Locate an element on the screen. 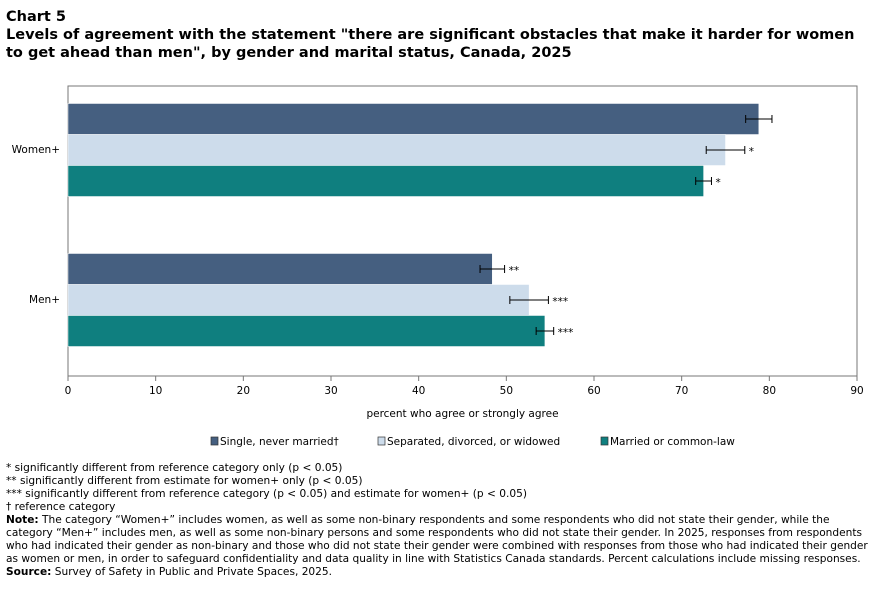  x-tick-label: 70 is located at coordinates (681, 391).